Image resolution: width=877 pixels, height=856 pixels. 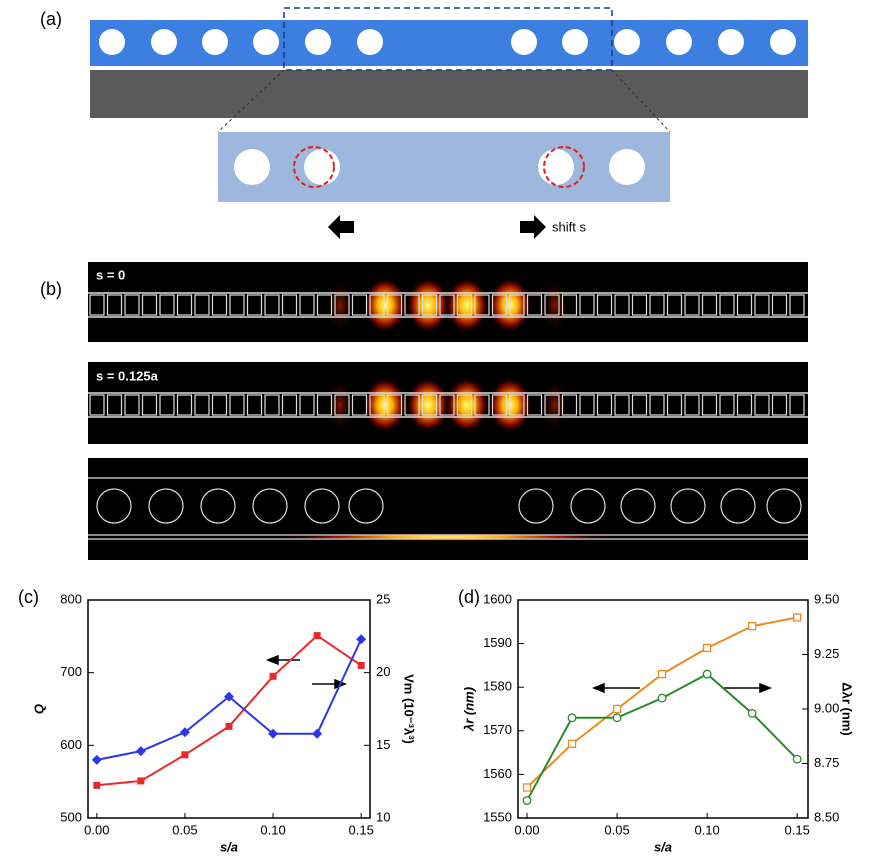 I want to click on y-tick-label: 1560, so click(x=497, y=773).